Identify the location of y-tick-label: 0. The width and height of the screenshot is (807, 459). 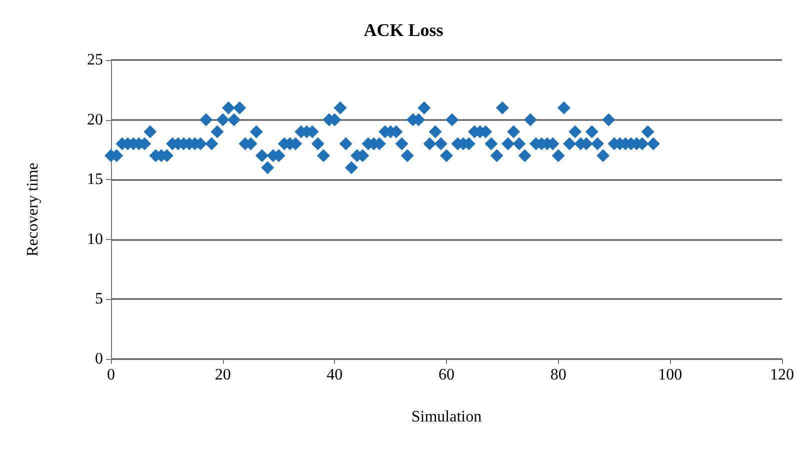
(99, 359).